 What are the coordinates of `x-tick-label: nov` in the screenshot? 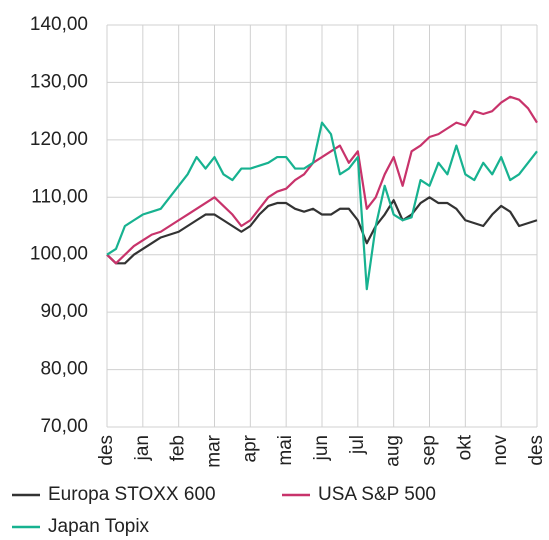 It's located at (500, 450).